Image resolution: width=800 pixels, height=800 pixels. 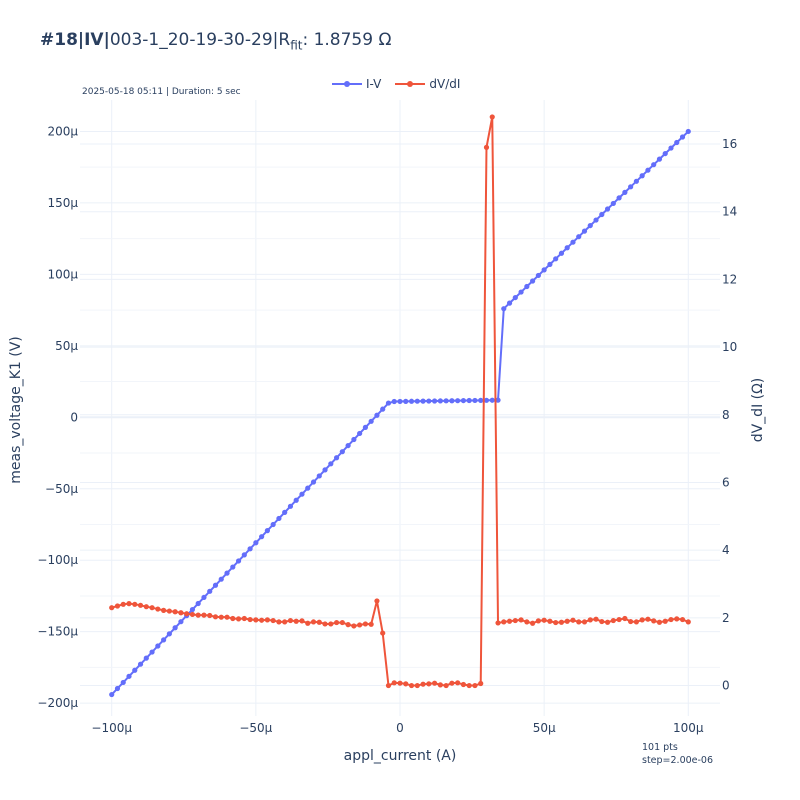 What do you see at coordinates (347, 84) in the screenshot?
I see `legend-swatch-iv` at bounding box center [347, 84].